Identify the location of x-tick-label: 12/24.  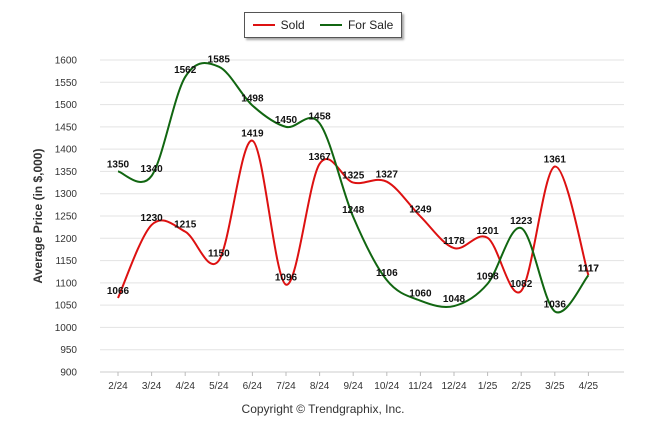
(453, 386).